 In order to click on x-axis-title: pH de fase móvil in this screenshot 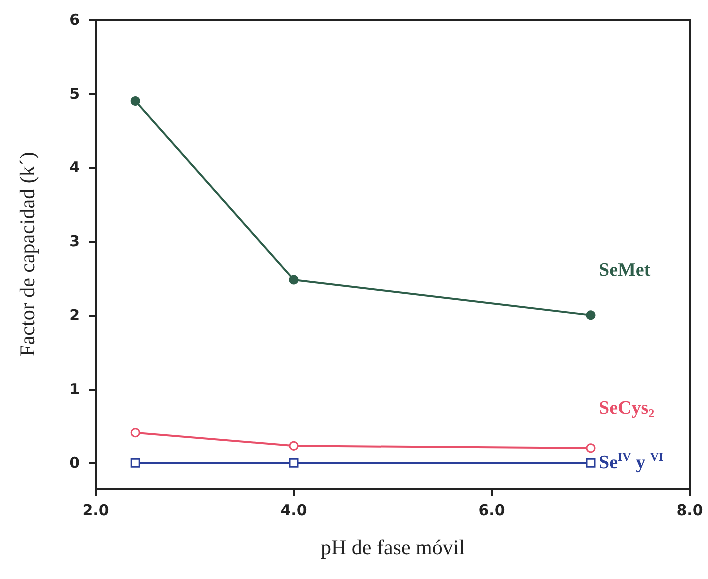, I will do `click(393, 548)`.